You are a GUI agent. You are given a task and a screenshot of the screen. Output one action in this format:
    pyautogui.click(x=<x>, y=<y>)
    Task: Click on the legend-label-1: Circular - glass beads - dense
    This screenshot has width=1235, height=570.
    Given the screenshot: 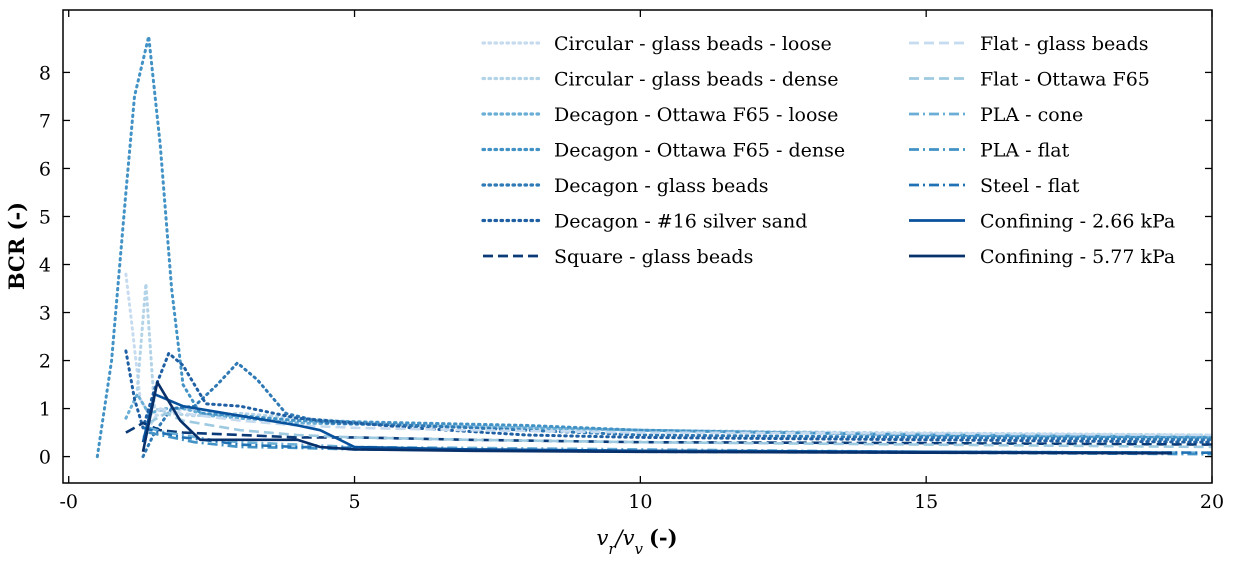 What is the action you would take?
    pyautogui.click(x=696, y=80)
    